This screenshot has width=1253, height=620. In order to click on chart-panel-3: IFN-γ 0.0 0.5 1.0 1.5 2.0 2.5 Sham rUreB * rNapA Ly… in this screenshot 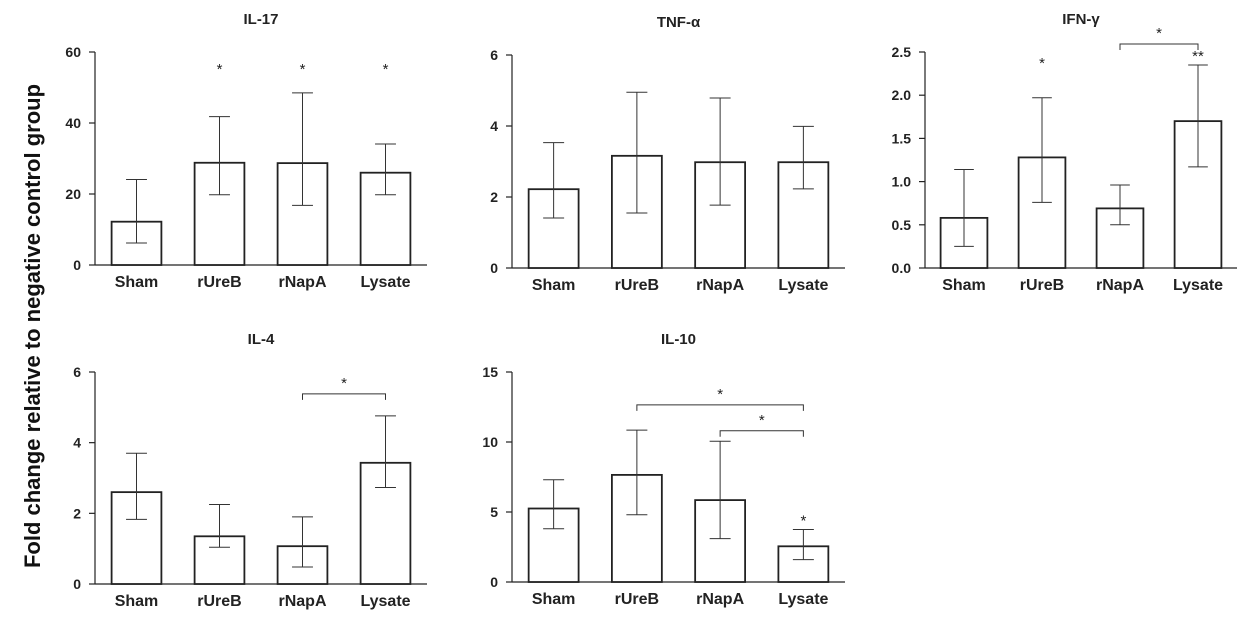, I will do `click(1064, 152)`.